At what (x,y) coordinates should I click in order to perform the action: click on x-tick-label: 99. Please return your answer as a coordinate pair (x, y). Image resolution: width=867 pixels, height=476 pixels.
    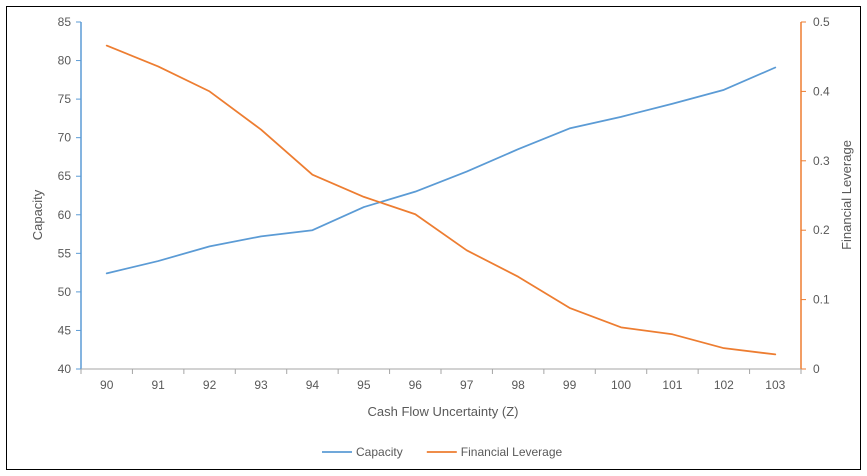
    Looking at the image, I should click on (570, 385).